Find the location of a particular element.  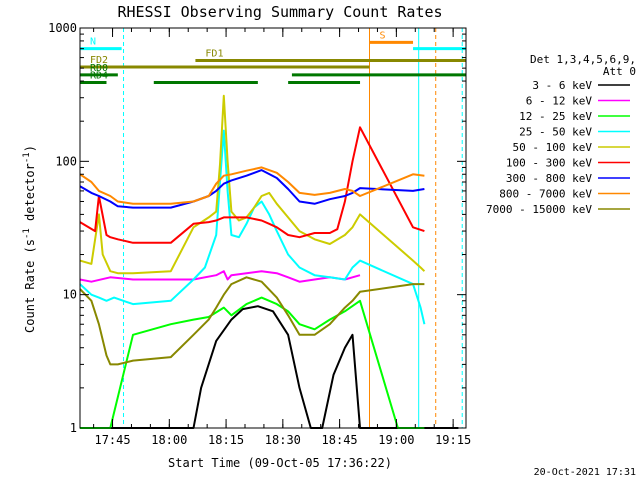

legend-label-3: 25 - 50 keV is located at coordinates (555, 132).